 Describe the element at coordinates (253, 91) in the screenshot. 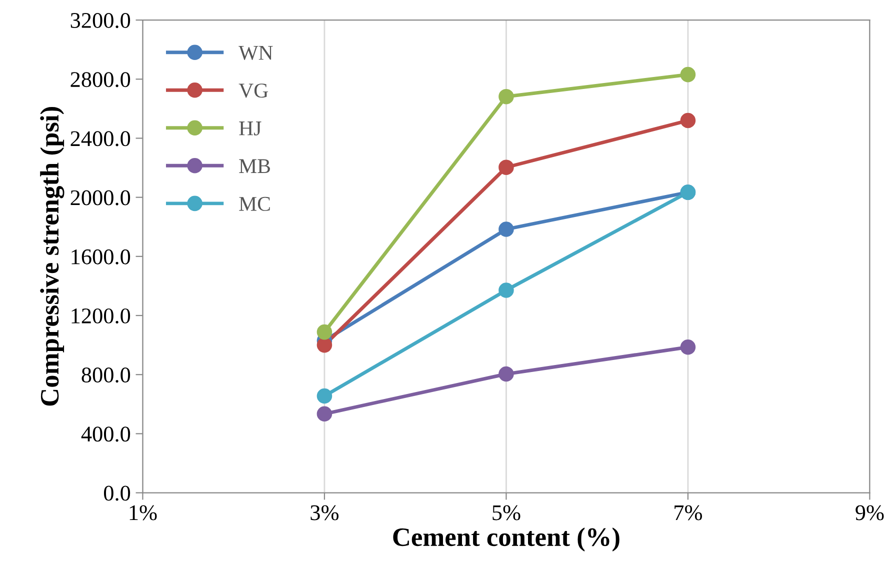

I see `legend-label: VG` at that location.